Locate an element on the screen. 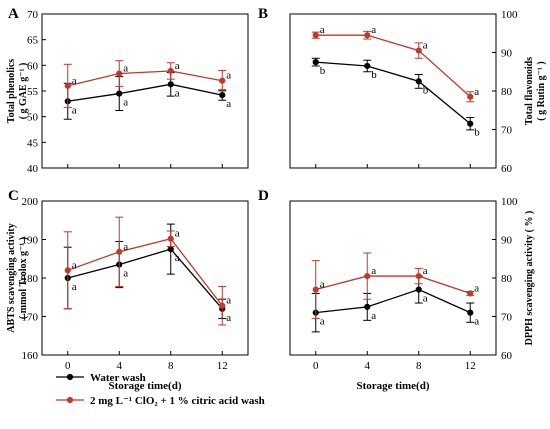  series-water-wash: b b b b is located at coordinates (395, 98).